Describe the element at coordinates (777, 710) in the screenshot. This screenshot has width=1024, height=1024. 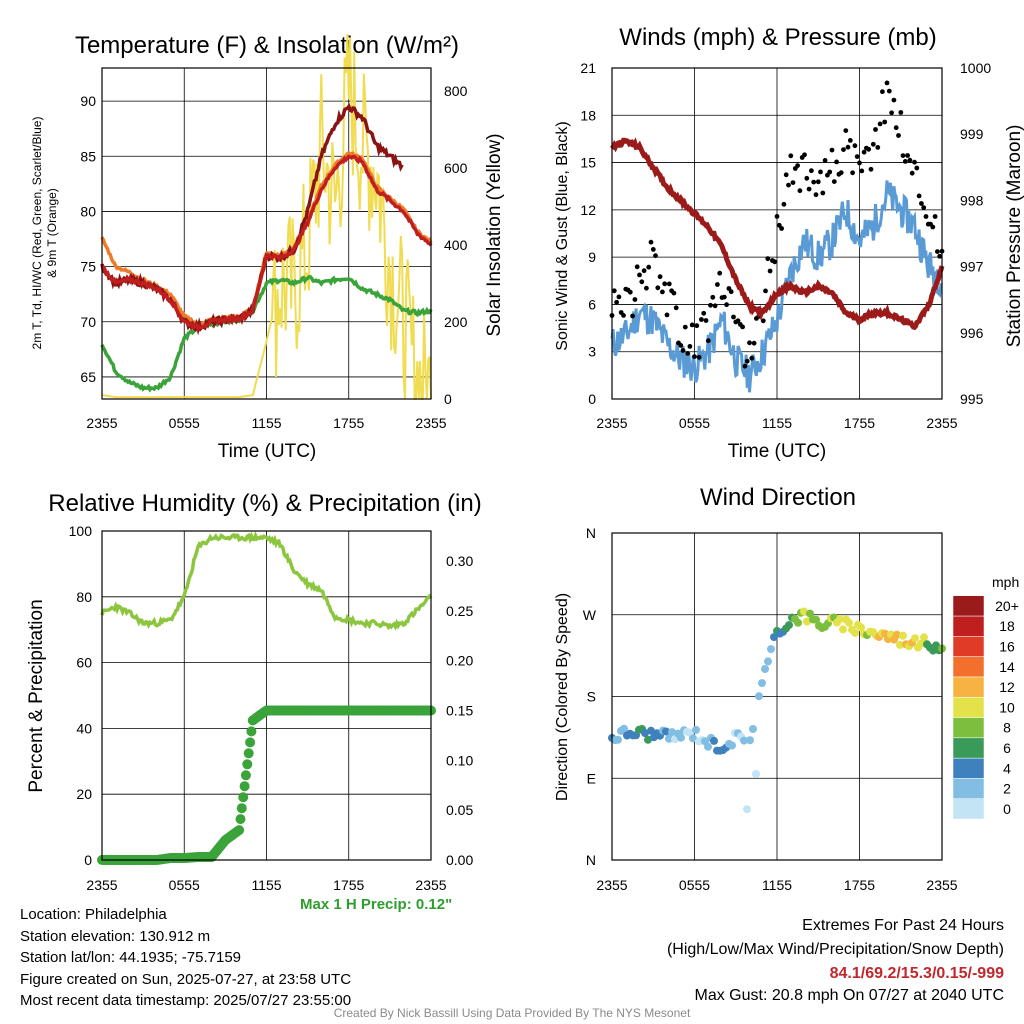
I see `dir-plot-area` at that location.